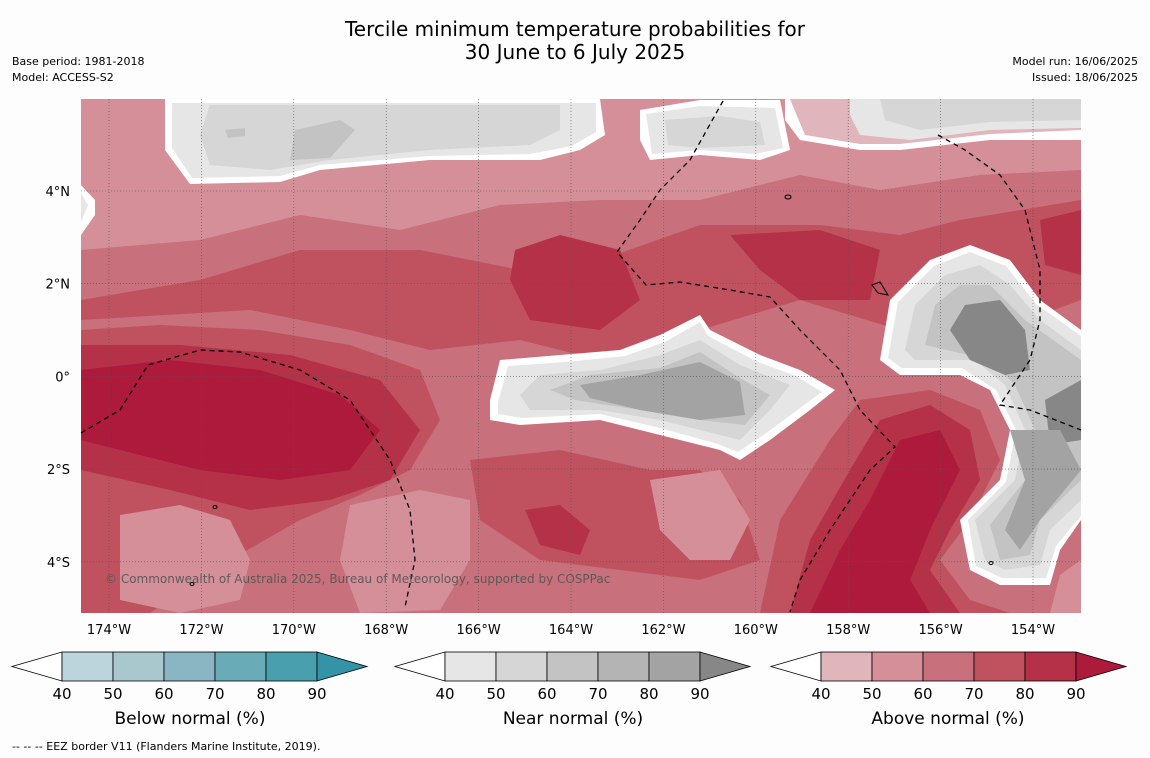  I want to click on lat-tick-label: 2°S, so click(58, 470).